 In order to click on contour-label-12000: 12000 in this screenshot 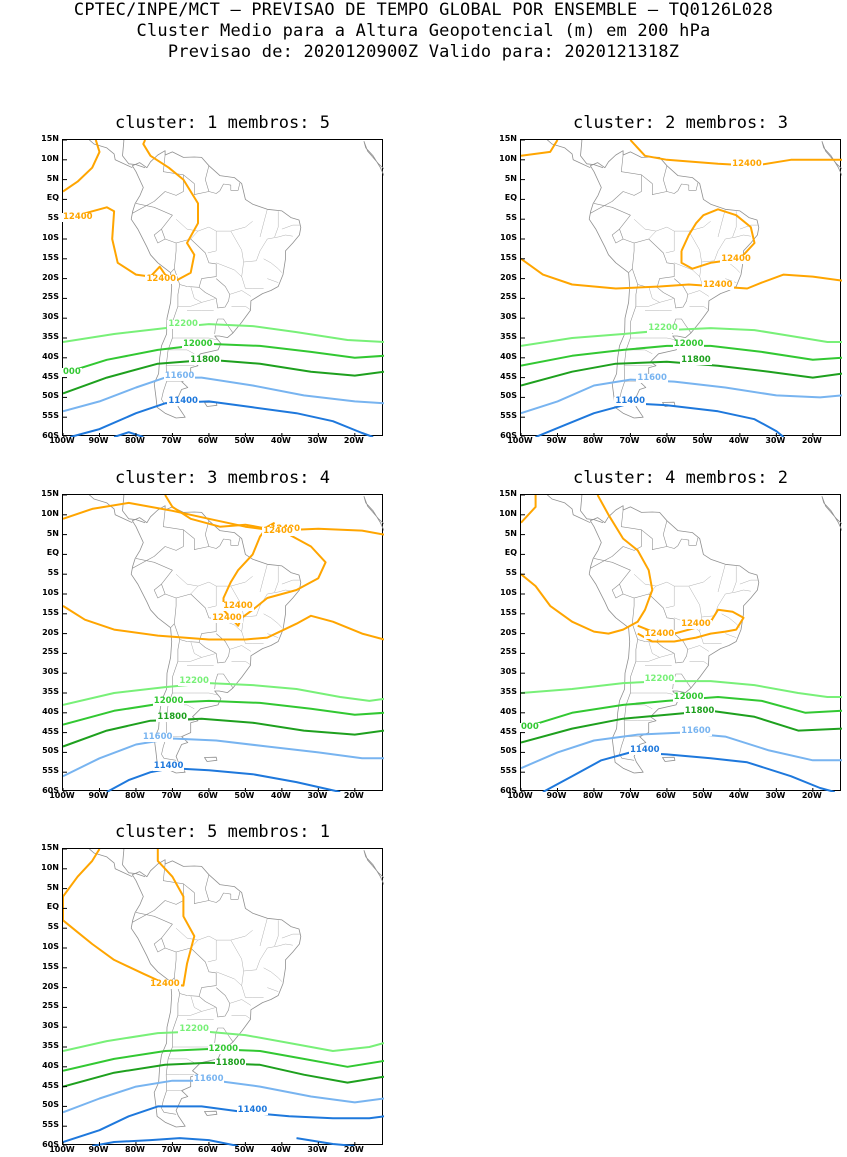, I will do `click(168, 700)`.